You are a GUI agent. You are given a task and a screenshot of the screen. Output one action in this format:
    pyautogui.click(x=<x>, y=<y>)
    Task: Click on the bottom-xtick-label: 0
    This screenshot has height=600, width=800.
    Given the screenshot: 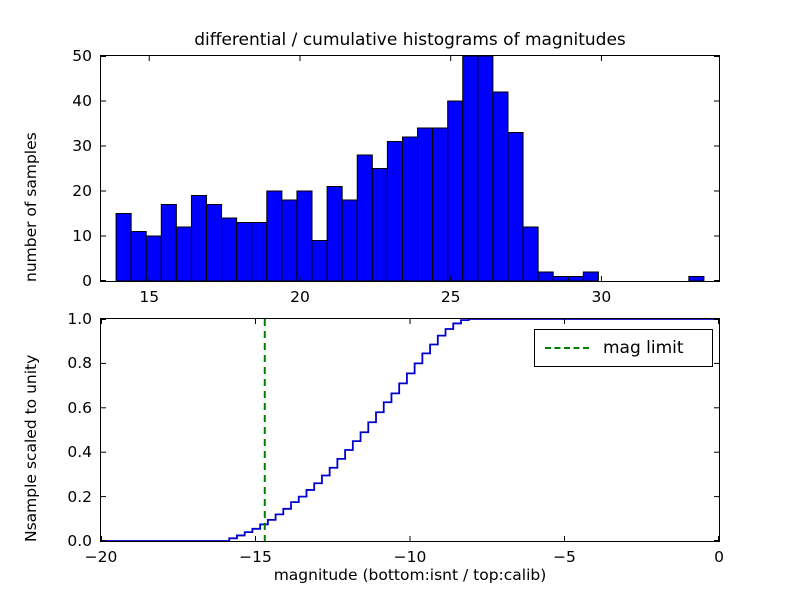 What is the action you would take?
    pyautogui.click(x=719, y=557)
    